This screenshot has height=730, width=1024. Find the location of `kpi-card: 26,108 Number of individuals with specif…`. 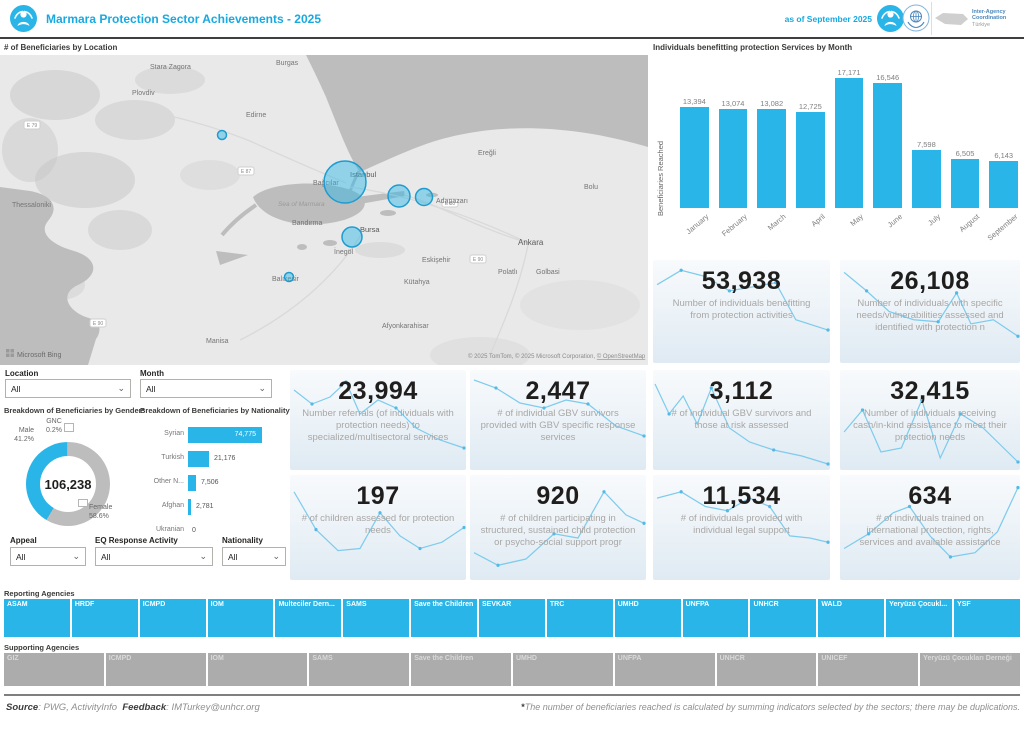

kpi-card: 26,108 Number of individuals with specif… is located at coordinates (930, 311).